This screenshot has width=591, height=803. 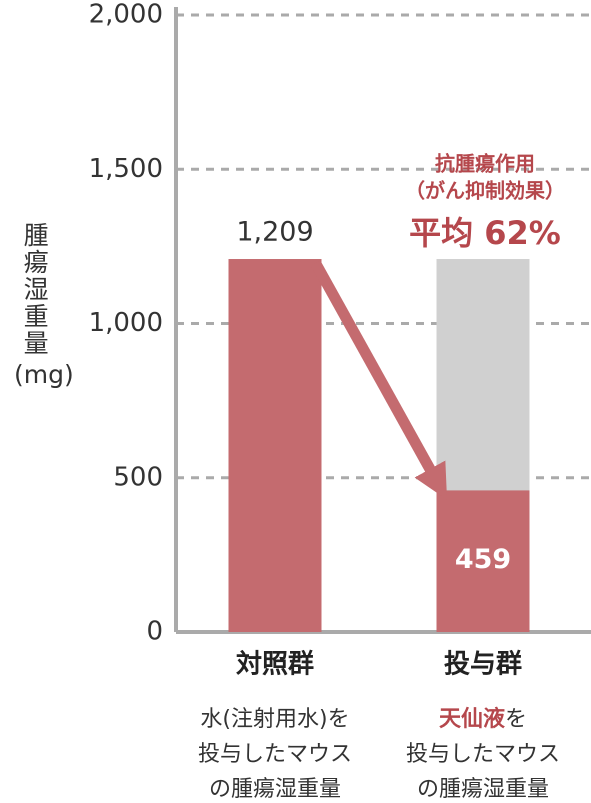 What do you see at coordinates (44, 375) in the screenshot?
I see `y-unit: (mg)` at bounding box center [44, 375].